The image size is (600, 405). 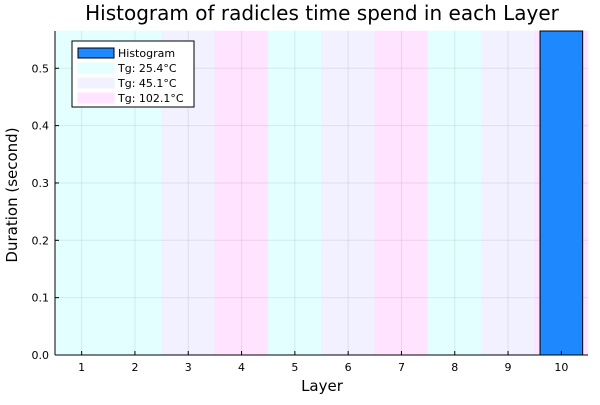 I want to click on histogram-bar, so click(x=561, y=193).